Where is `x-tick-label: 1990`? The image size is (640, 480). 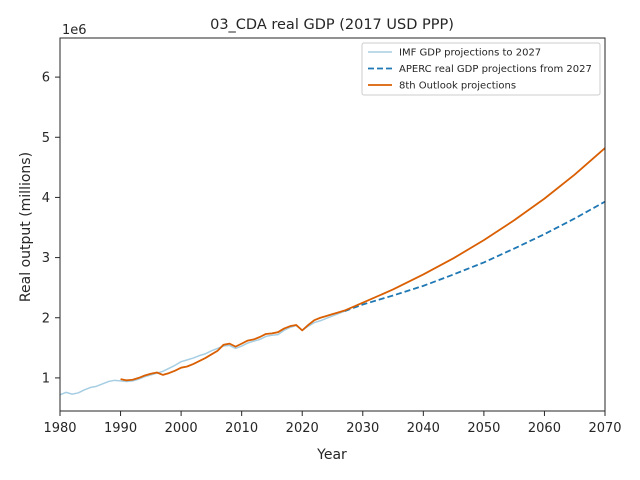
x-tick-label: 1990 is located at coordinates (120, 428).